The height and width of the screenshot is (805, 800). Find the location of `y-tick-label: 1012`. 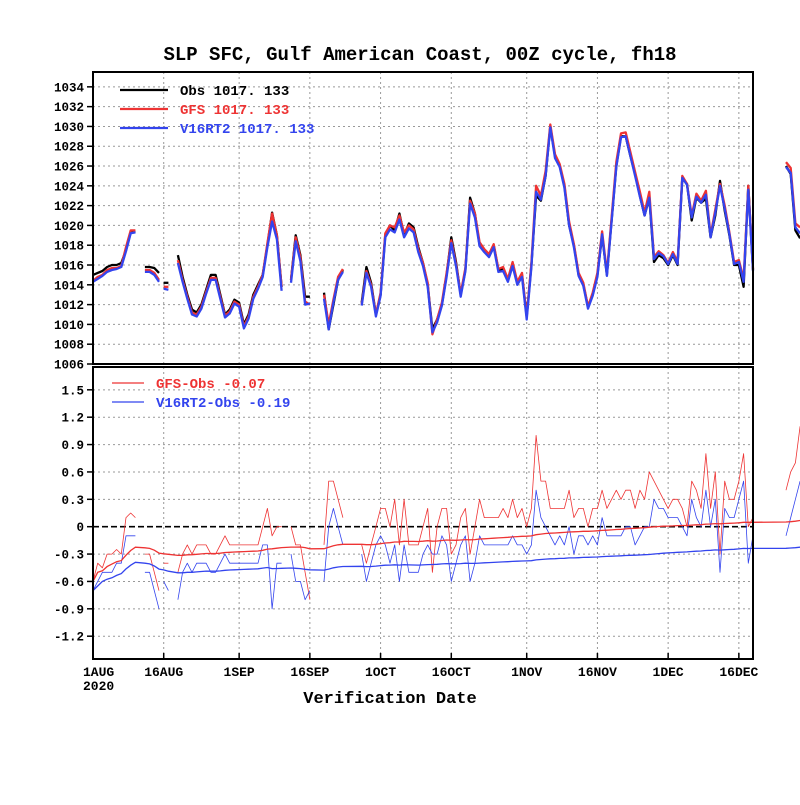

y-tick-label: 1012 is located at coordinates (69, 306).